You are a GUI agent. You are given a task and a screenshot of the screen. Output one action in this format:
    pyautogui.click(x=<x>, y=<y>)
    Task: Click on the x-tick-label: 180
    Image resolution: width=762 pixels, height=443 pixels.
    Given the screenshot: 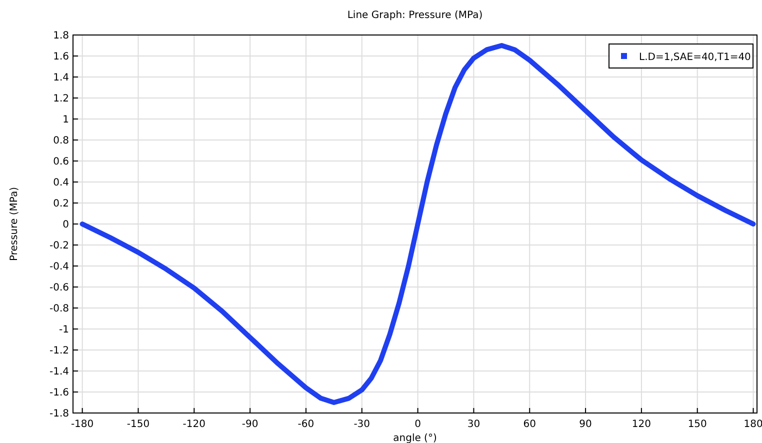 What is the action you would take?
    pyautogui.click(x=753, y=424)
    